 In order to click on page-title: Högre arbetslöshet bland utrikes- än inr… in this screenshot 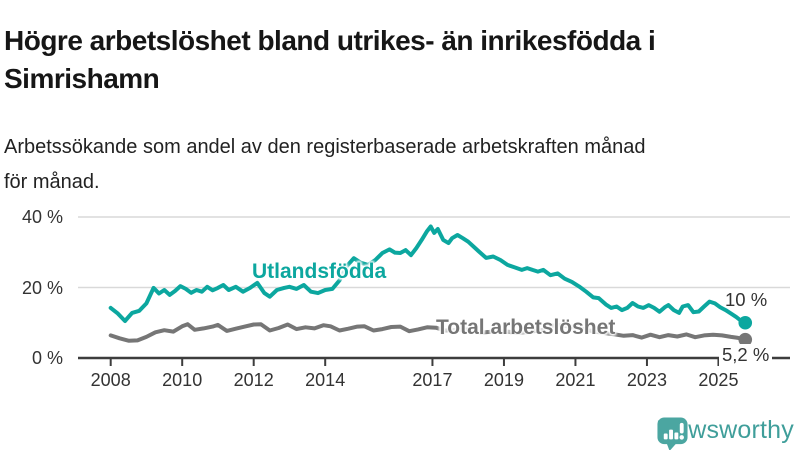, I will do `click(330, 59)`.